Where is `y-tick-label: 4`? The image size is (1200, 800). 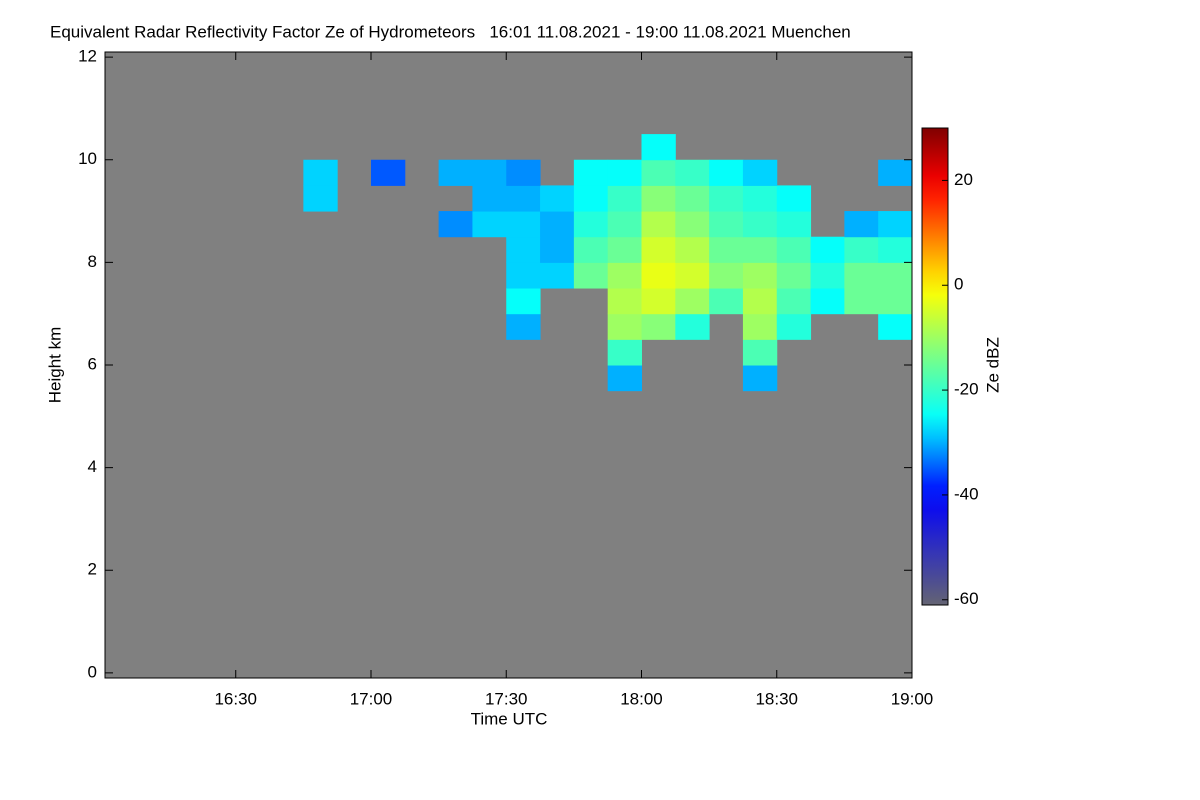 y-tick-label: 4 is located at coordinates (92, 466).